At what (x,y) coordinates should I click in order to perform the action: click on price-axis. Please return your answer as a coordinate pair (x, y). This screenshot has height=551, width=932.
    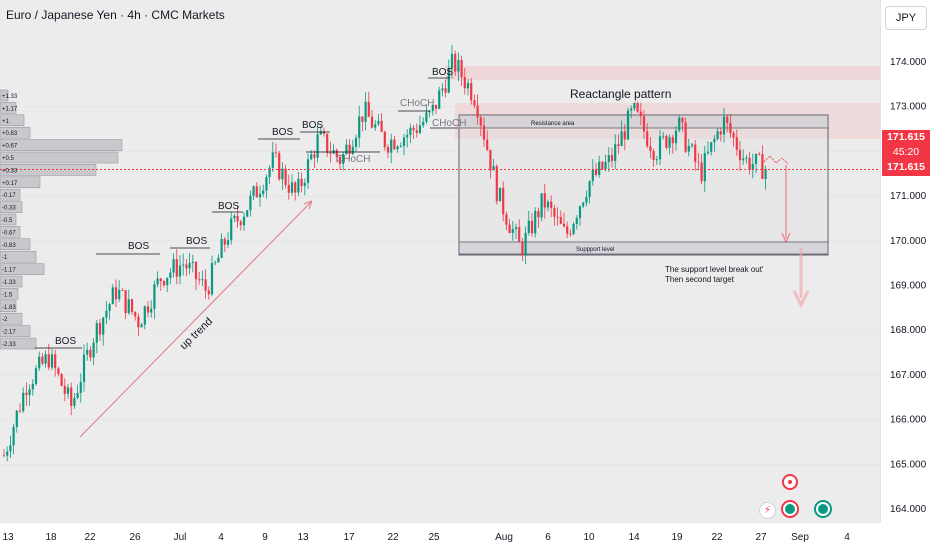
    Looking at the image, I should click on (906, 261).